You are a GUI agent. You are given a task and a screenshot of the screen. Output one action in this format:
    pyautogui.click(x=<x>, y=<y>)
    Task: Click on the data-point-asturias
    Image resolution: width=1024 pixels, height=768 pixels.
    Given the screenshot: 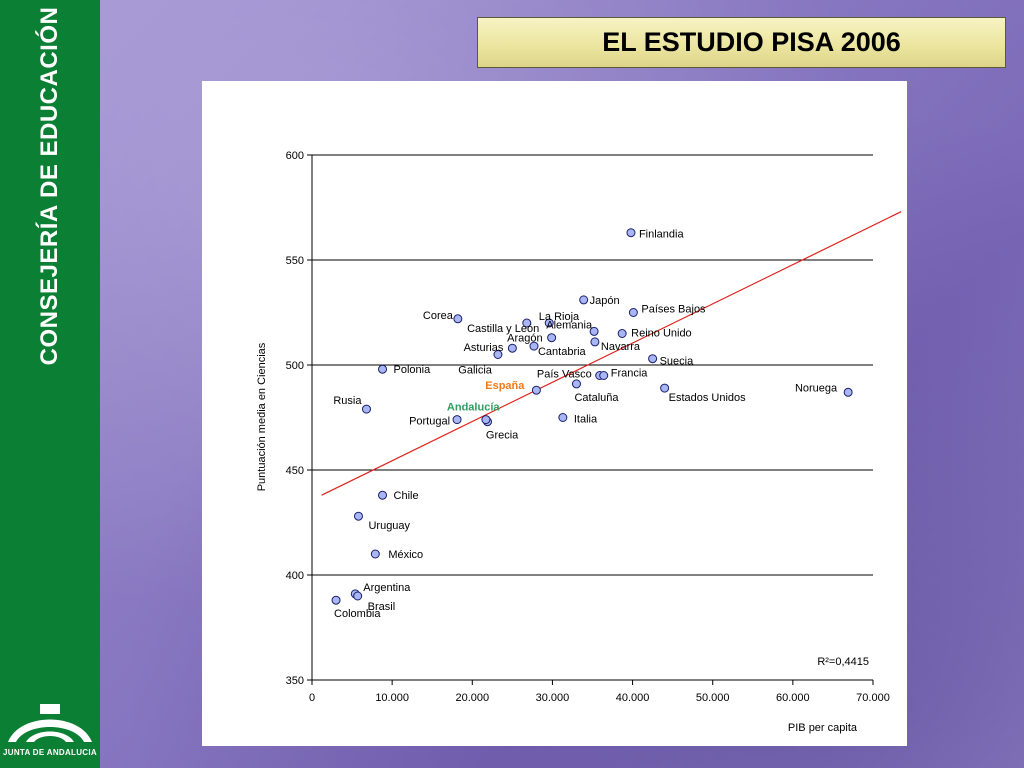 What is the action you would take?
    pyautogui.click(x=512, y=348)
    